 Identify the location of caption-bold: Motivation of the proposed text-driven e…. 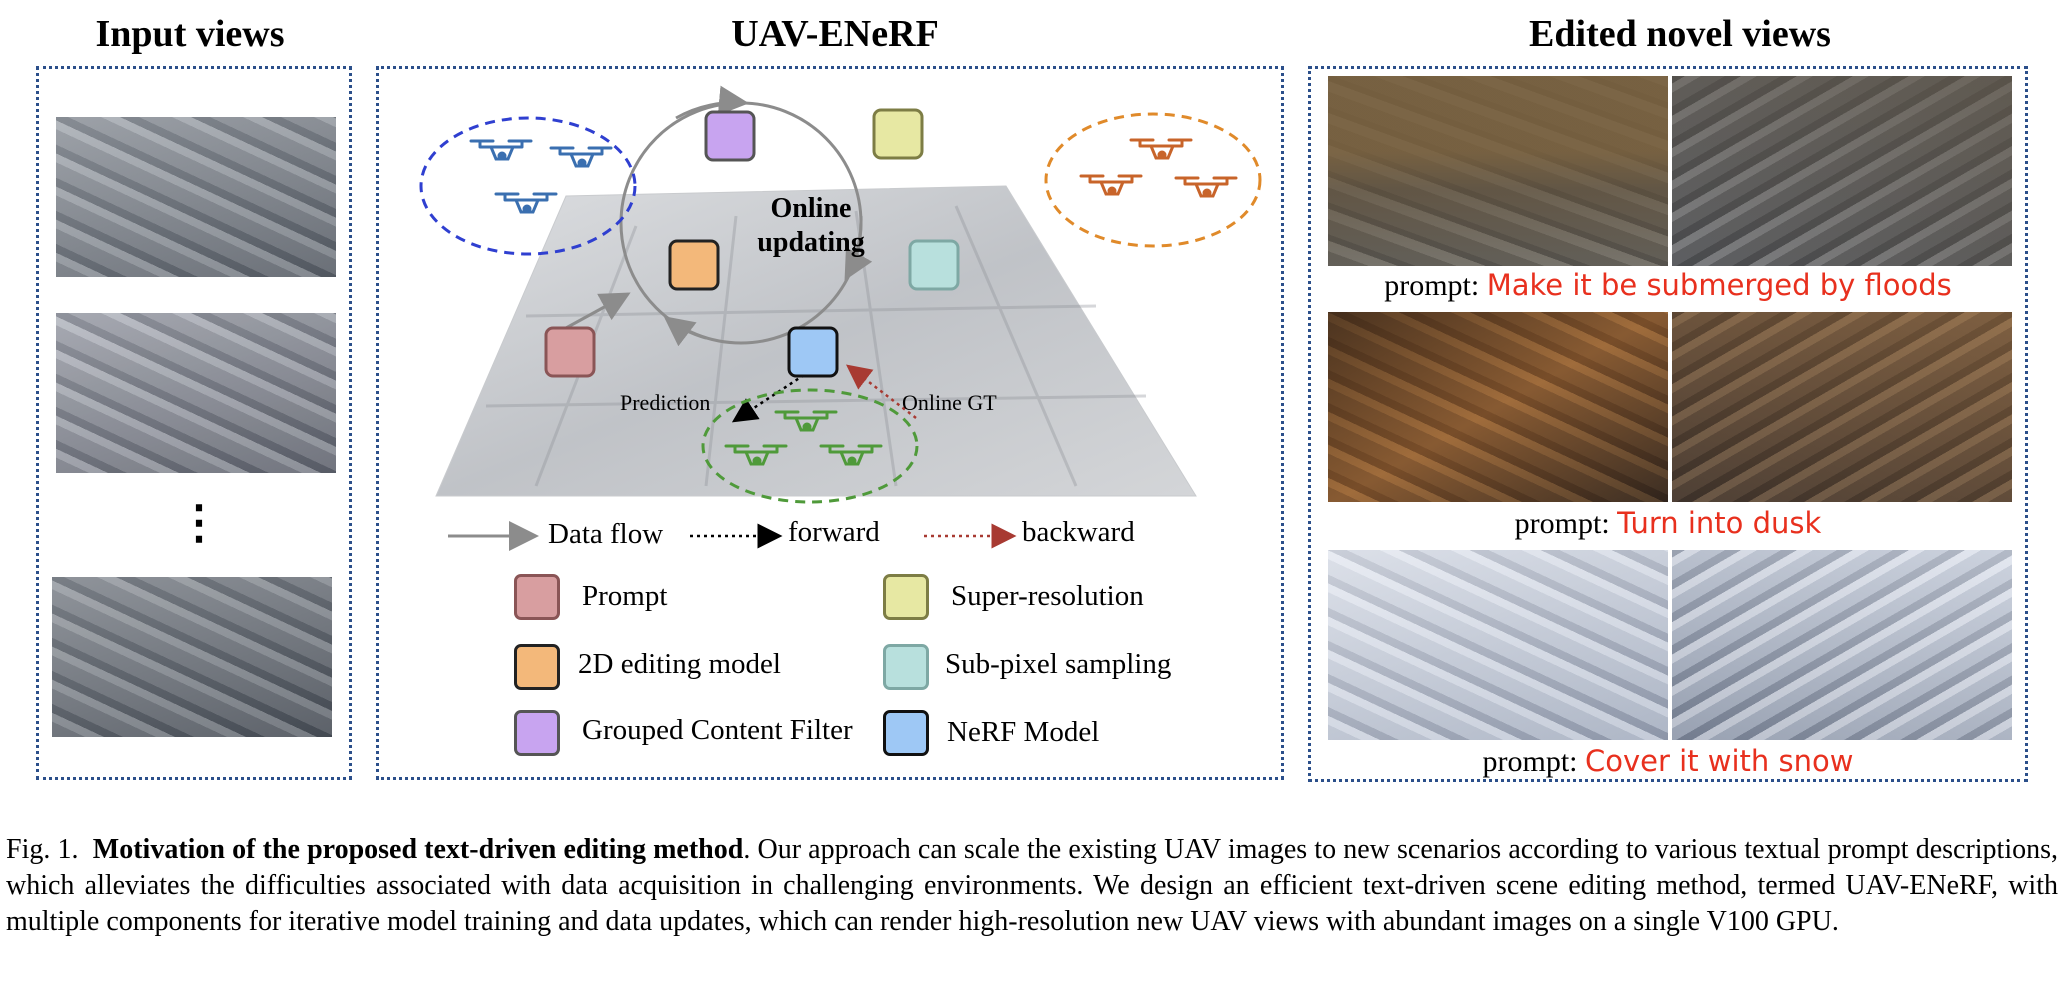
(418, 849).